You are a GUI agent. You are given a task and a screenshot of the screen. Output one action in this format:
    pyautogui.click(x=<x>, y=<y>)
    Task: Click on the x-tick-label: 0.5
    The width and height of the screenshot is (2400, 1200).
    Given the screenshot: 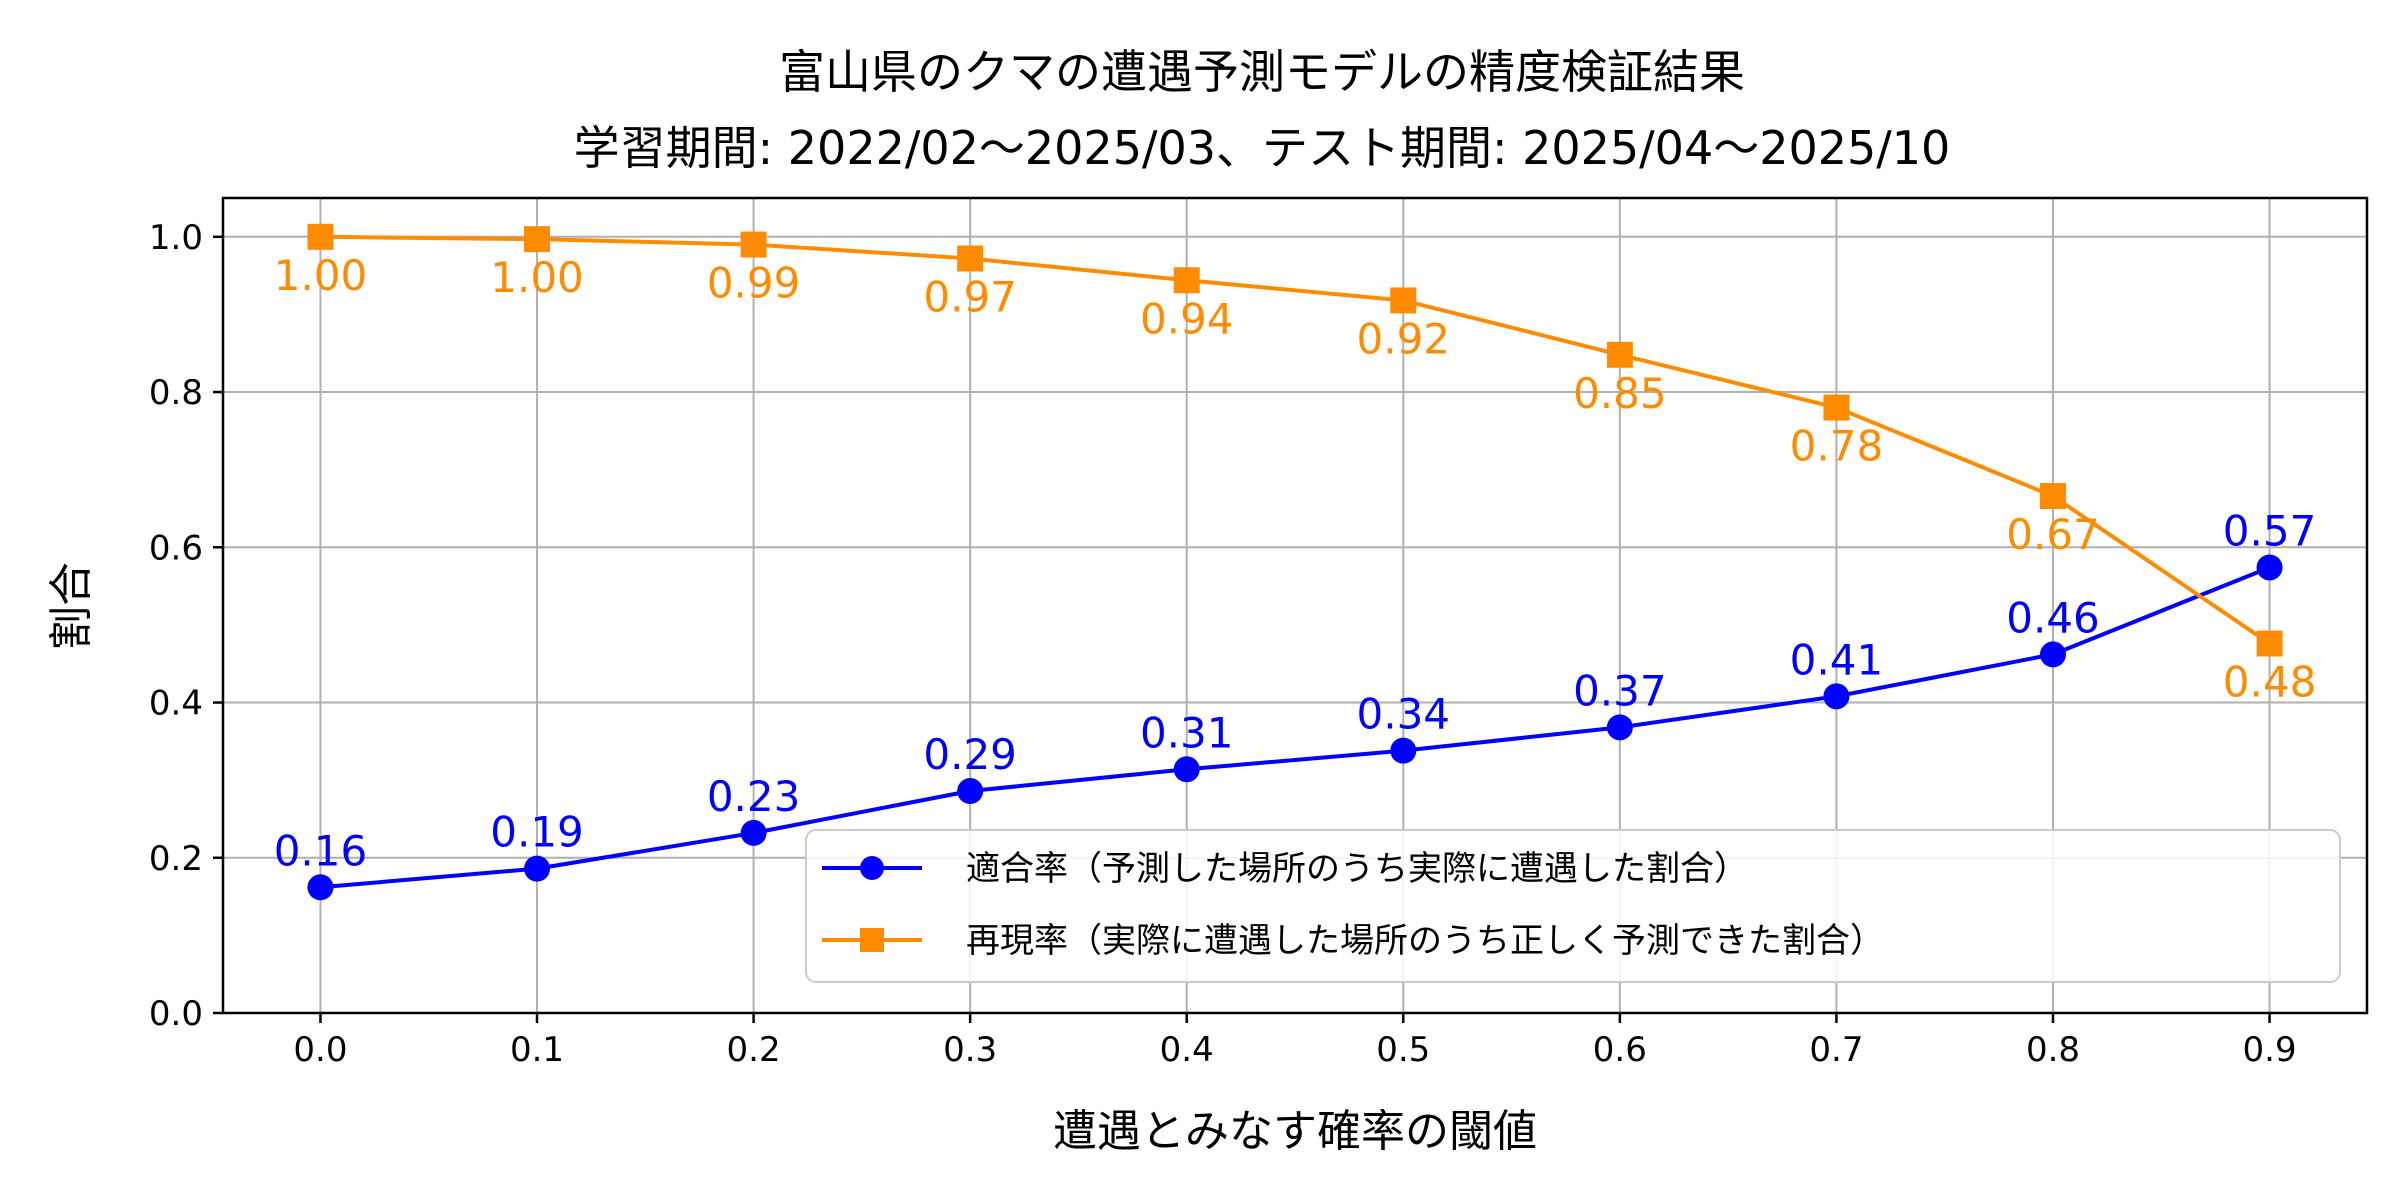 What is the action you would take?
    pyautogui.click(x=1403, y=1050)
    